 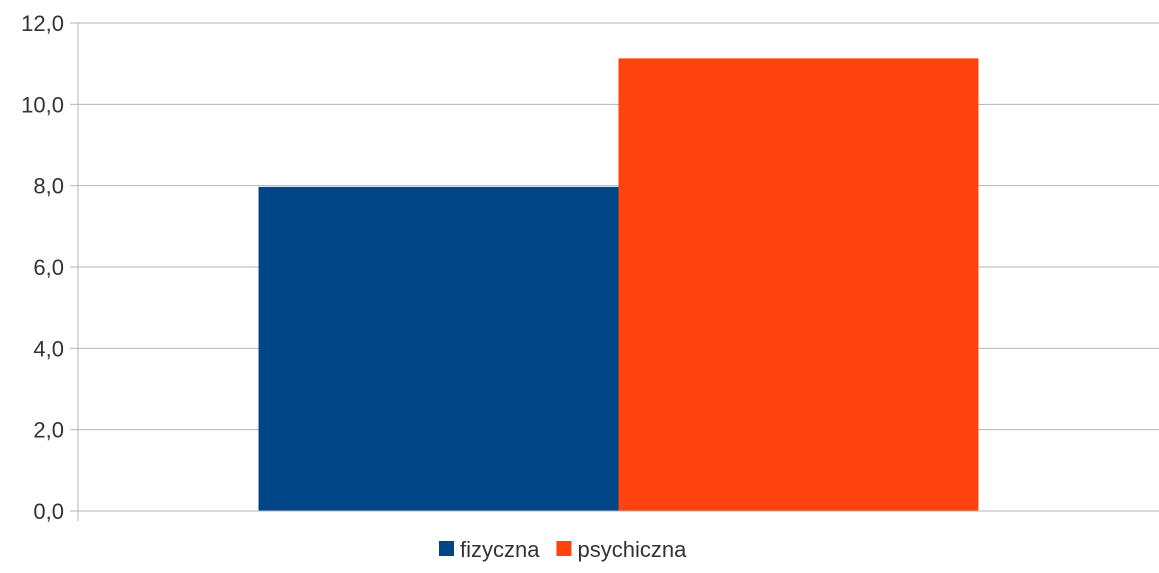 What do you see at coordinates (48, 186) in the screenshot?
I see `y-tick-label: 8,0` at bounding box center [48, 186].